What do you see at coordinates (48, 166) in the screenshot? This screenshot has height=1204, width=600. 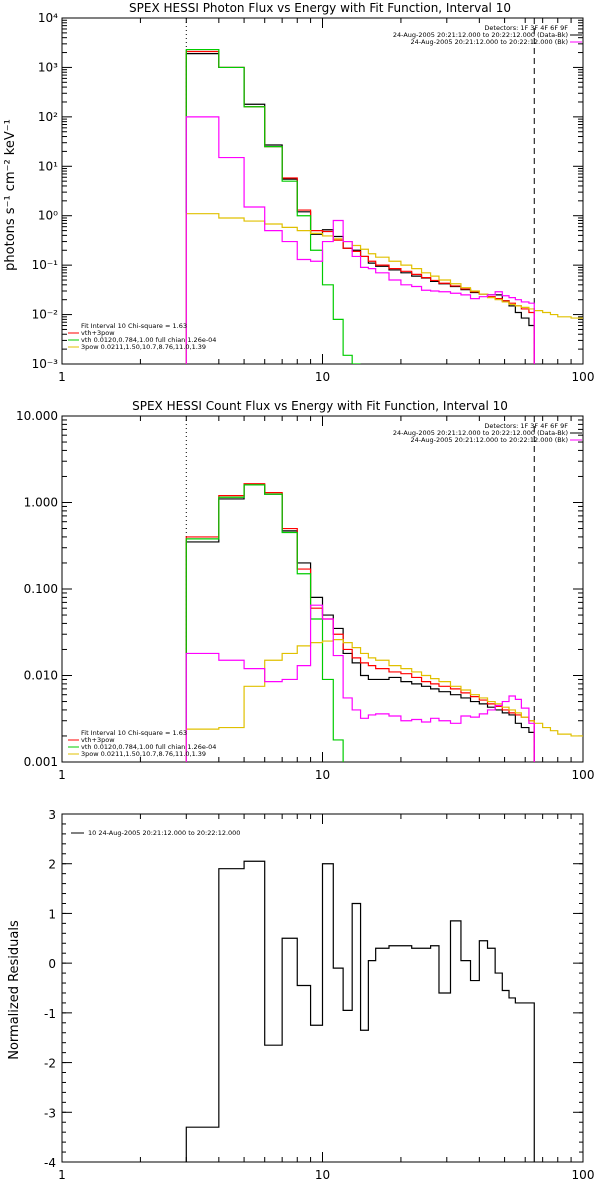 I see `y-tick-label: 10¹` at bounding box center [48, 166].